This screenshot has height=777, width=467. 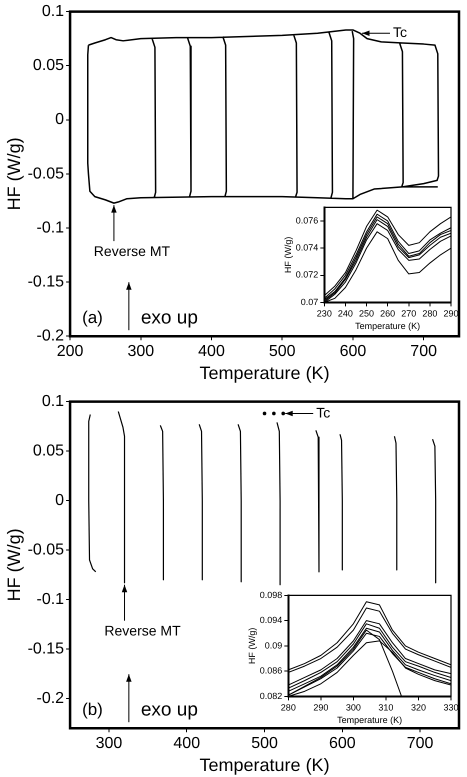 What do you see at coordinates (271, 671) in the screenshot?
I see `y-tick-label: 0.086` at bounding box center [271, 671].